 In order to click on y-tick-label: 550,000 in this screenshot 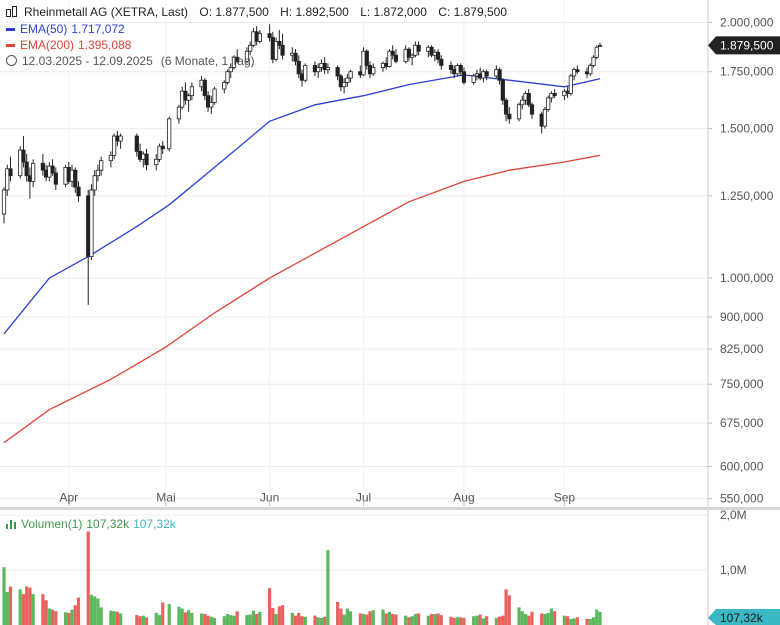, I will do `click(742, 499)`.